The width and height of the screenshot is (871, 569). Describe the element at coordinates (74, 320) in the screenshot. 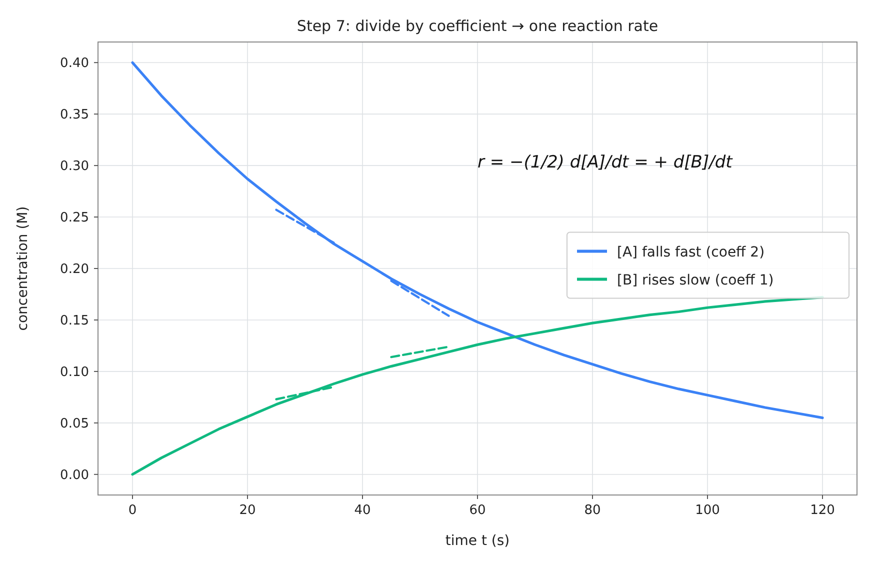

I see `y-tick-label: 0.15` at that location.